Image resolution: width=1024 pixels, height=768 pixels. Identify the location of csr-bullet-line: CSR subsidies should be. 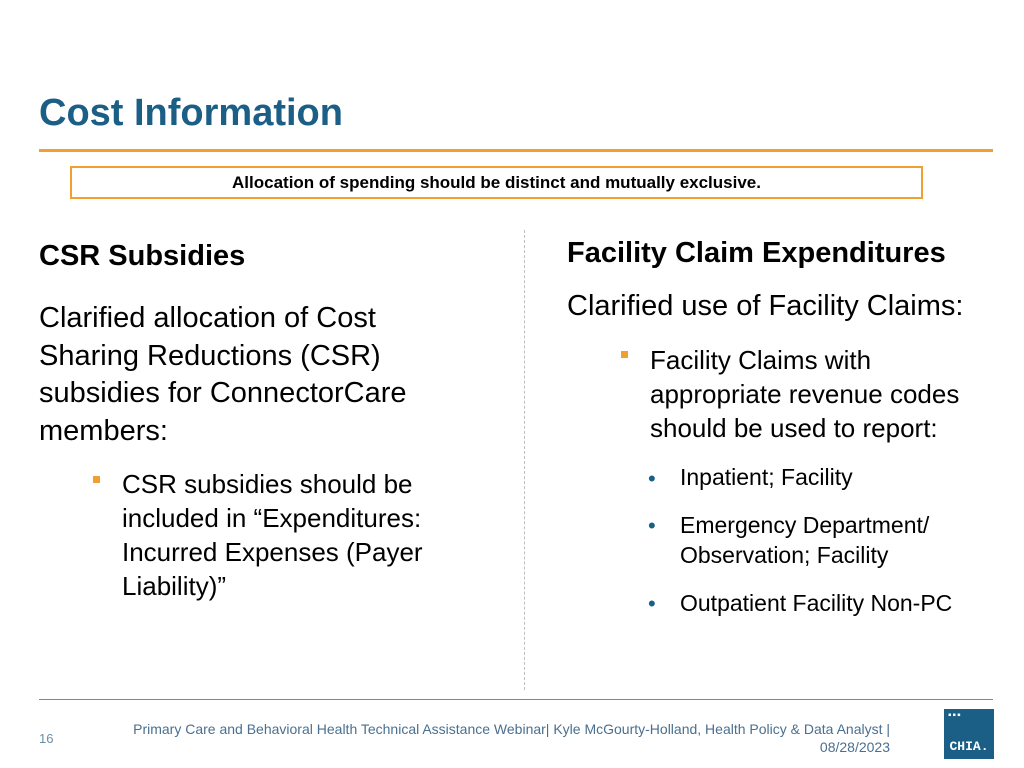
(267, 484).